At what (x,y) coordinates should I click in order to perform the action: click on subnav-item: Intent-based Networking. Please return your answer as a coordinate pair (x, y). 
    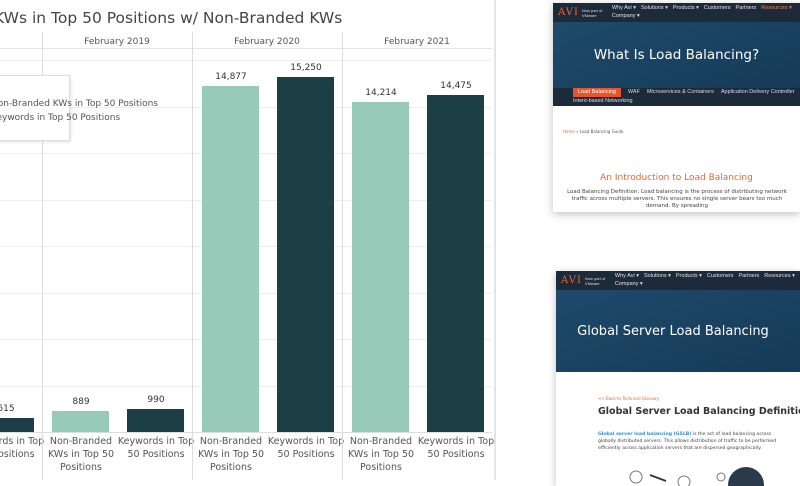
    Looking at the image, I should click on (603, 101).